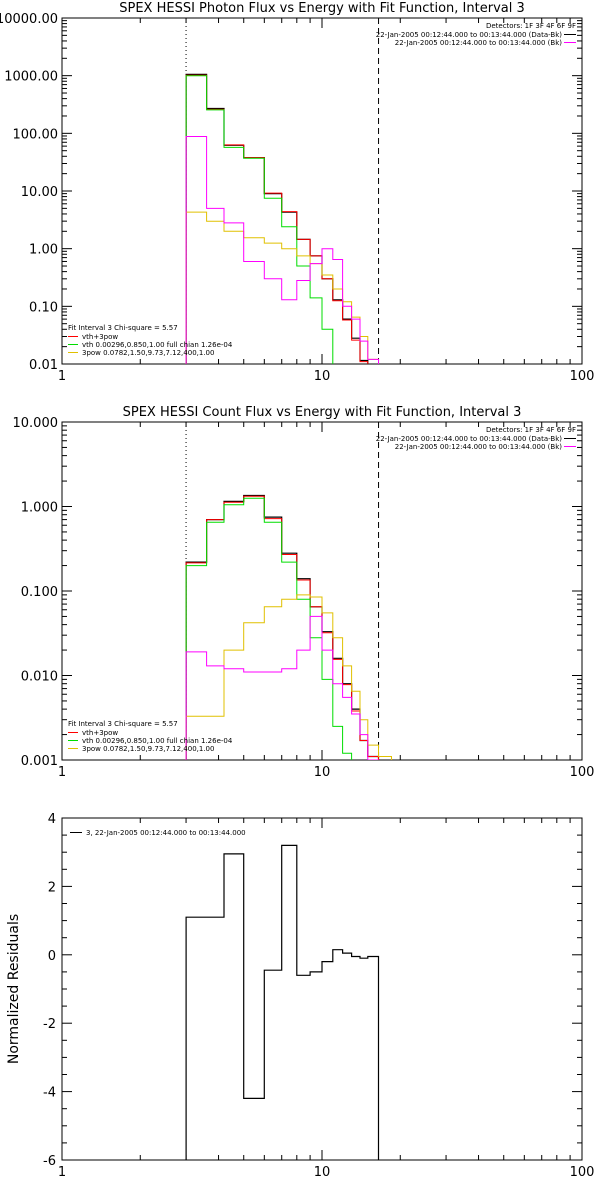  What do you see at coordinates (52, 819) in the screenshot?
I see `y-tick-label: 4` at bounding box center [52, 819].